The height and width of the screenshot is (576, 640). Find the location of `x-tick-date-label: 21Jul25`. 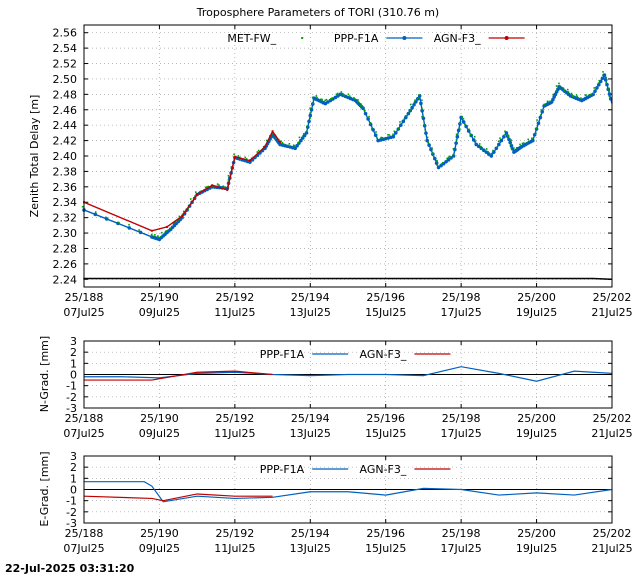

x-tick-date-label: 21Jul25 is located at coordinates (611, 433).